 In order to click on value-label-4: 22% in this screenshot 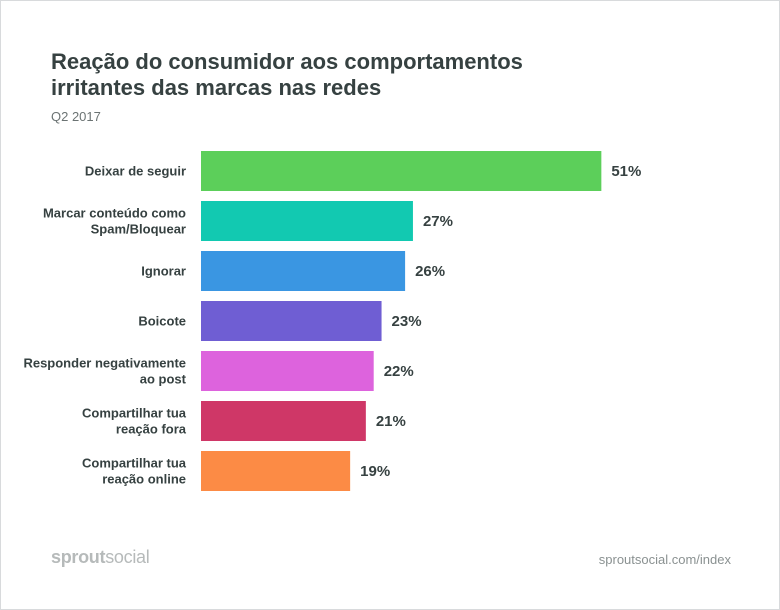, I will do `click(399, 371)`.